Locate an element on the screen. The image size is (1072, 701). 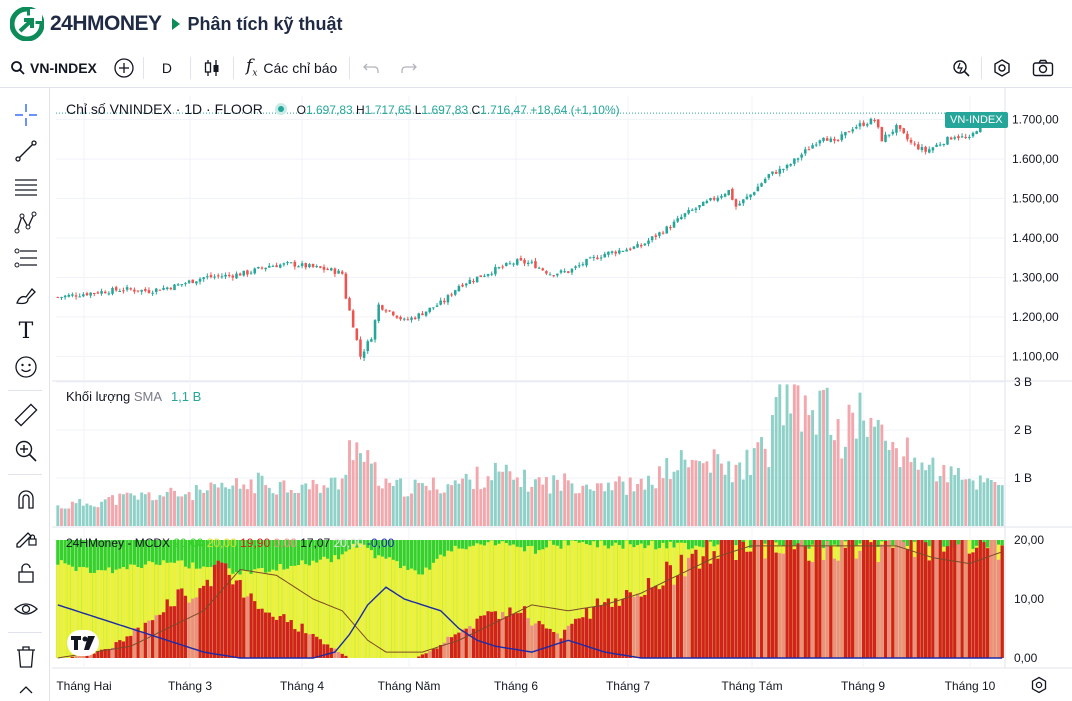
remove-drawings-tool is located at coordinates (26, 657).